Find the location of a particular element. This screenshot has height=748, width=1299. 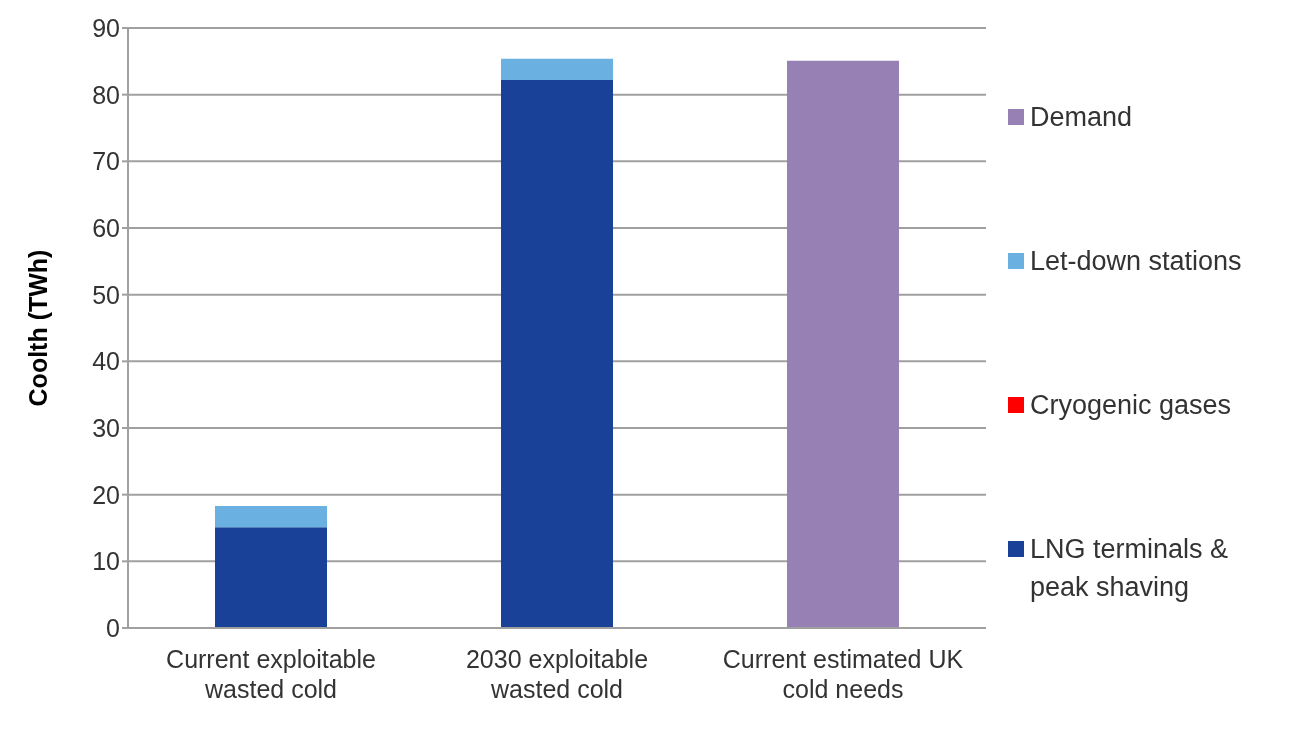

legend-label: Let-down stations is located at coordinates (1136, 261).